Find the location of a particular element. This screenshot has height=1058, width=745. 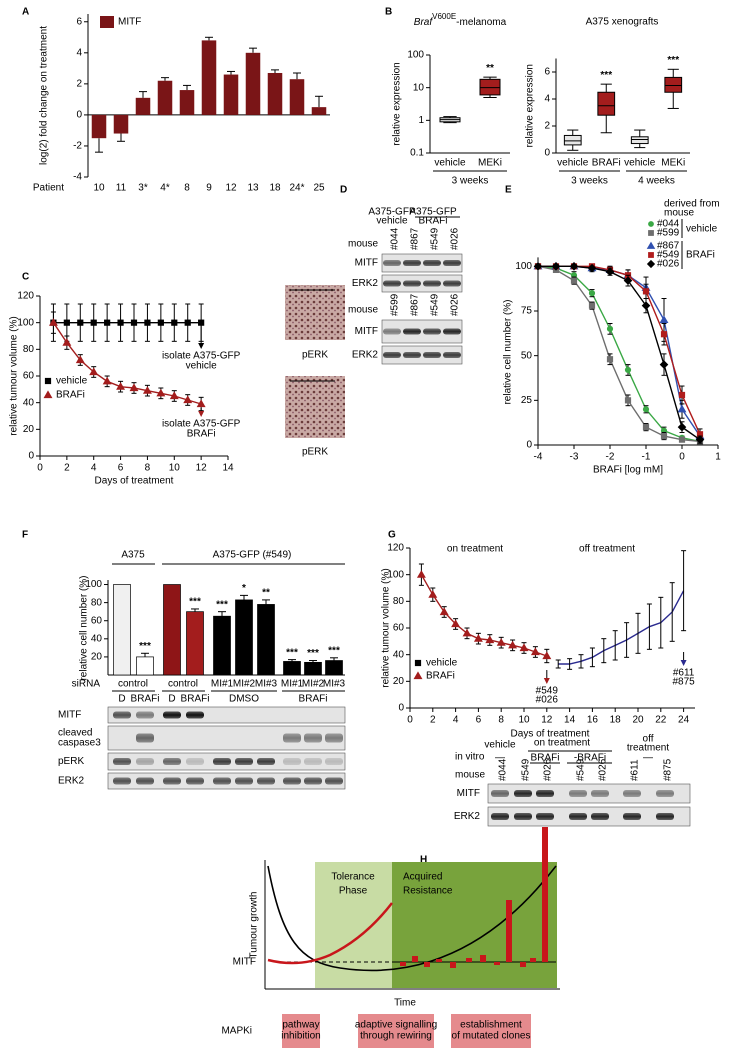

x-tick-label: 3* is located at coordinates (143, 188).